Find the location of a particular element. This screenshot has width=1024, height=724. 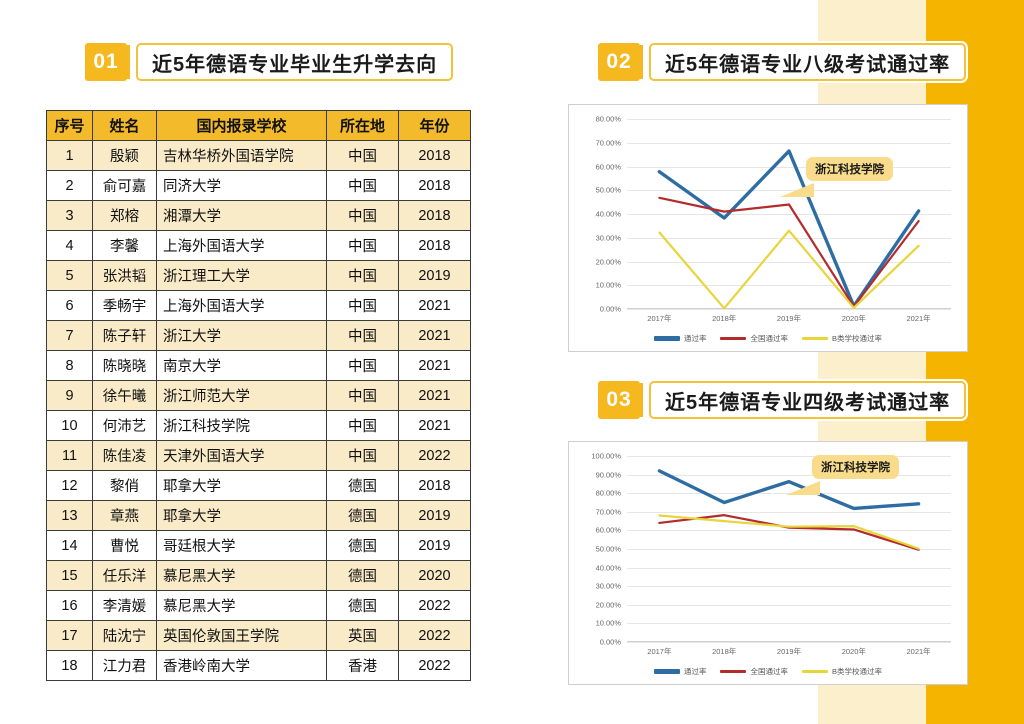

table-row: 1 殷颖 吉林华桥外国语学院 中国 2018 is located at coordinates (258, 155).